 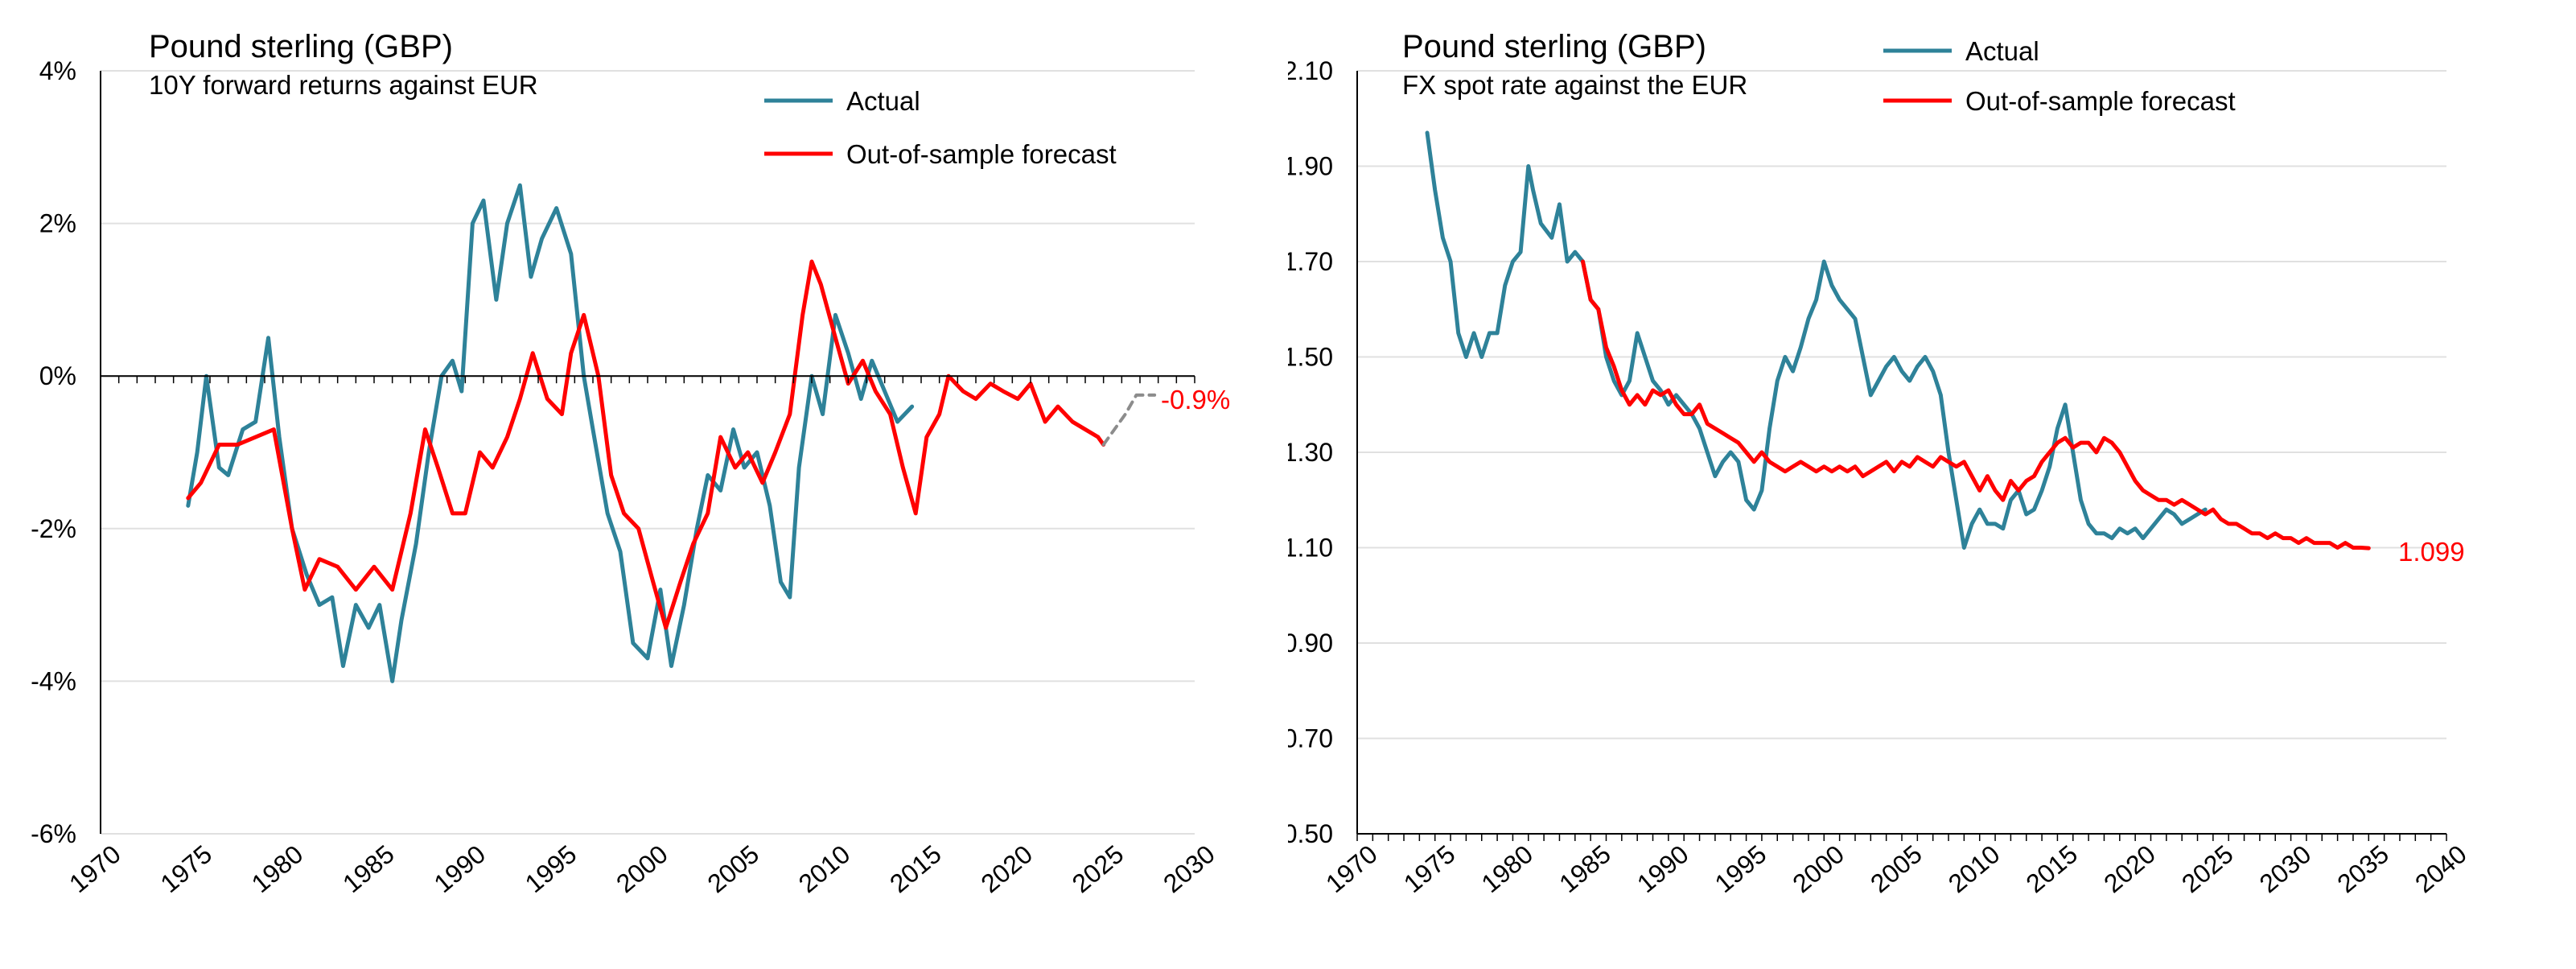 I want to click on y-tick-label: 1.30, so click(x=1310, y=452).